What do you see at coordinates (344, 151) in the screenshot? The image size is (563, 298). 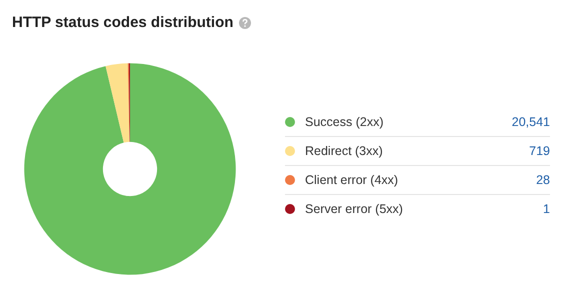 I see `legend-label: Redirect (3xx)` at bounding box center [344, 151].